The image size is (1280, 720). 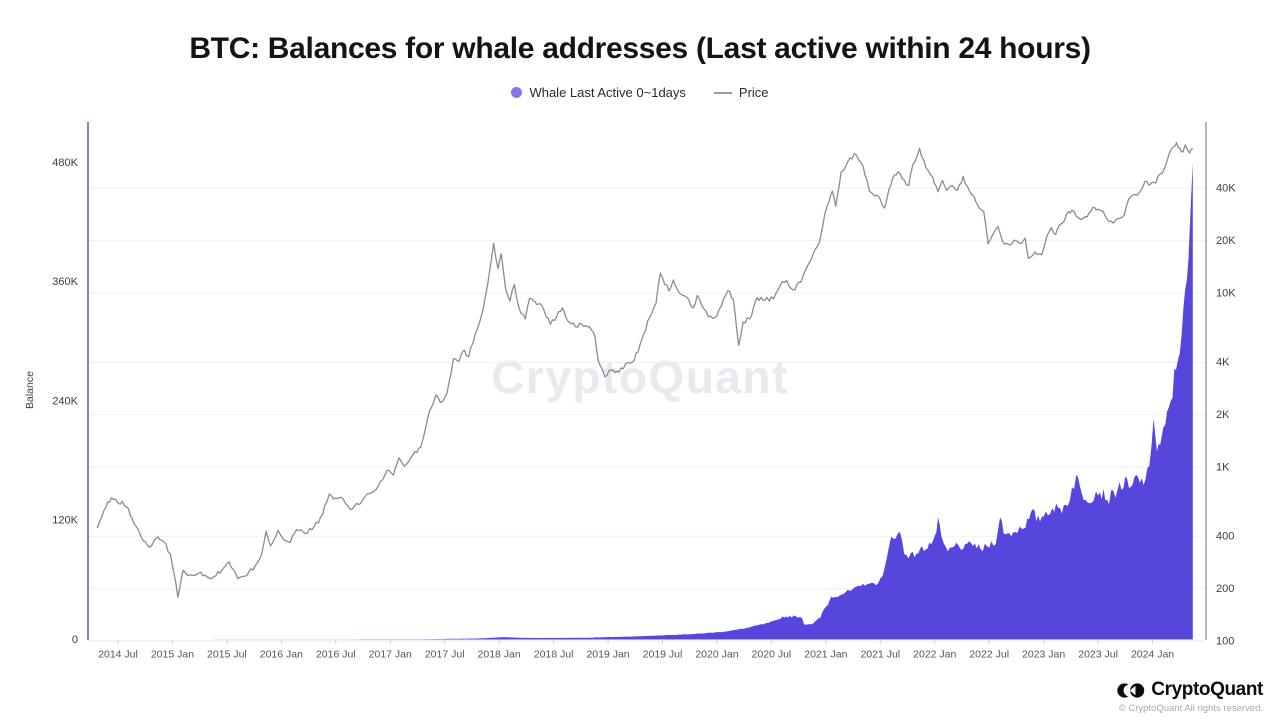 I want to click on y-axis-left-tick-label: 0, so click(x=75, y=640).